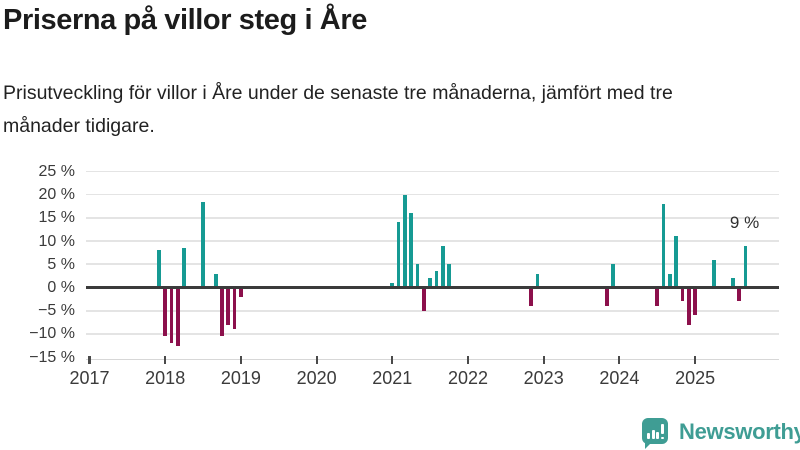 The image size is (800, 450). I want to click on page-title: Priserna på villor steg i Åre, so click(185, 20).